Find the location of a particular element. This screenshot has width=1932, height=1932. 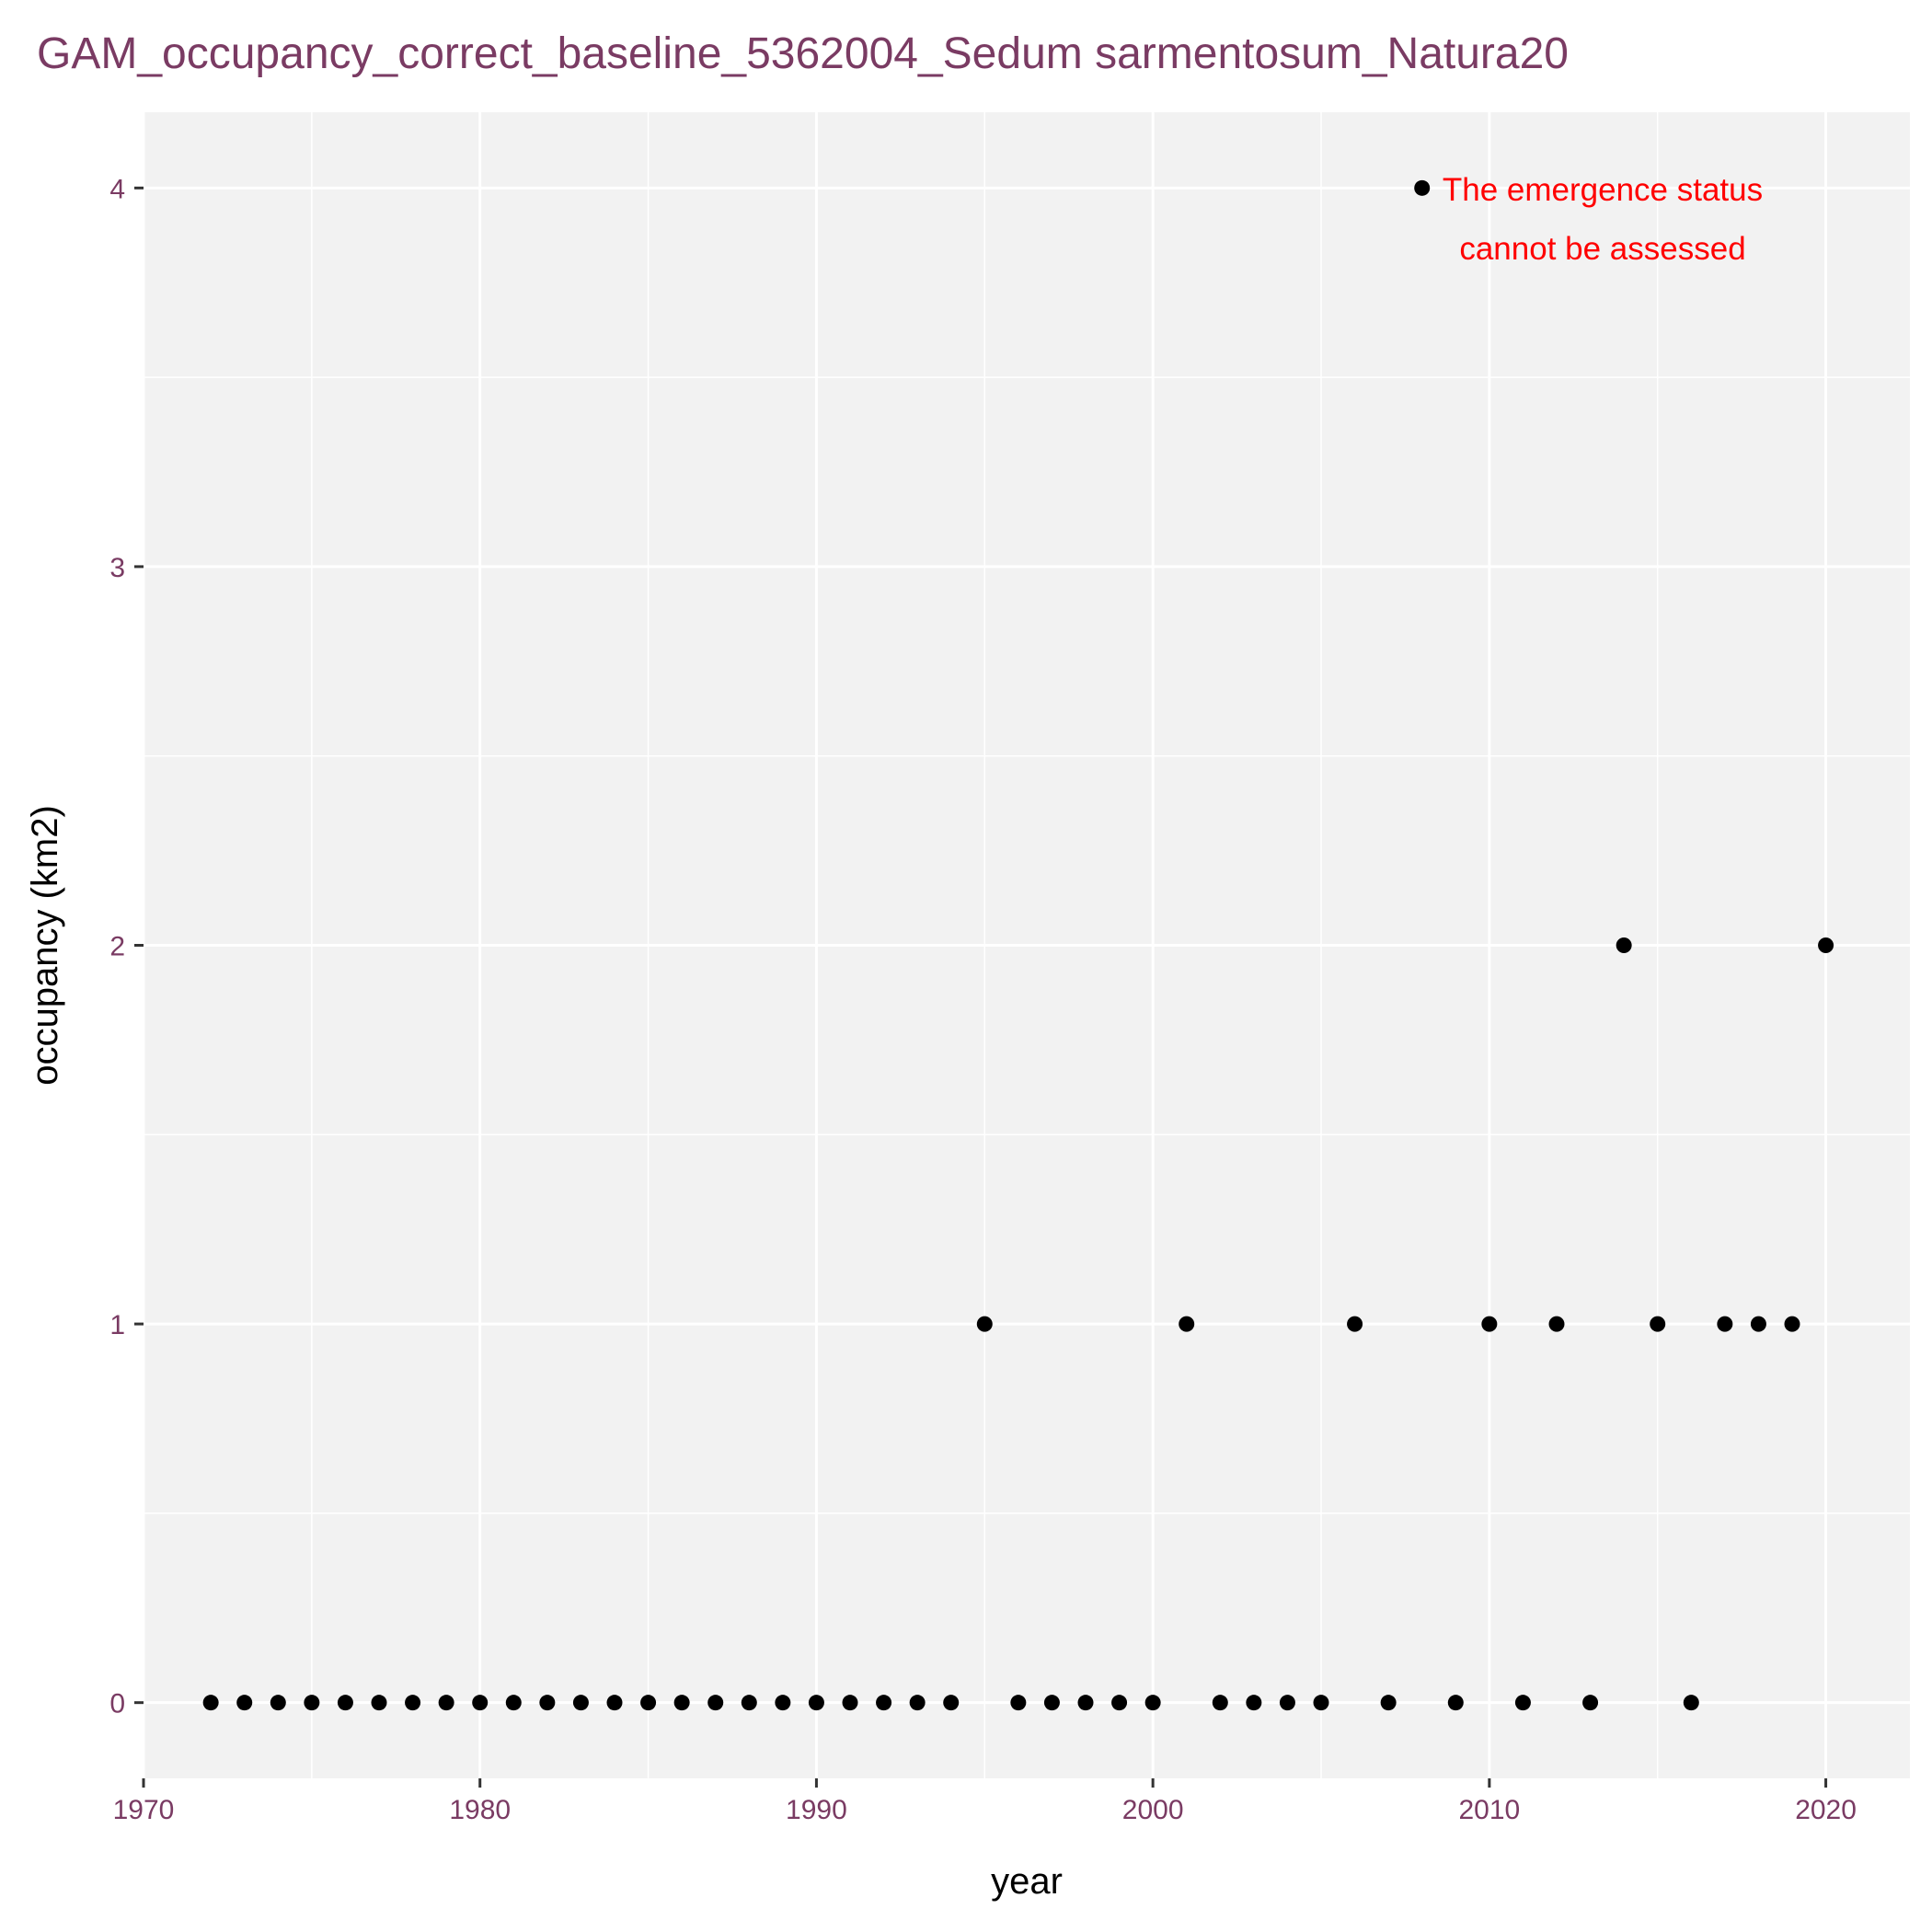

x-axis-title: year is located at coordinates (1027, 1881).